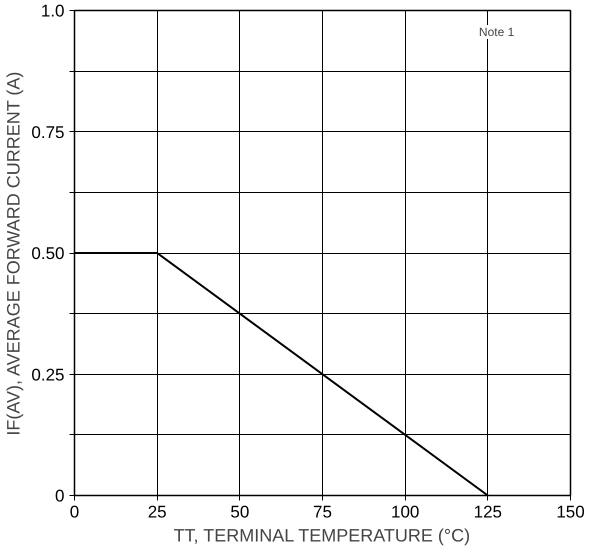 Image resolution: width=595 pixels, height=548 pixels. I want to click on x-tick-label: 100, so click(405, 512).